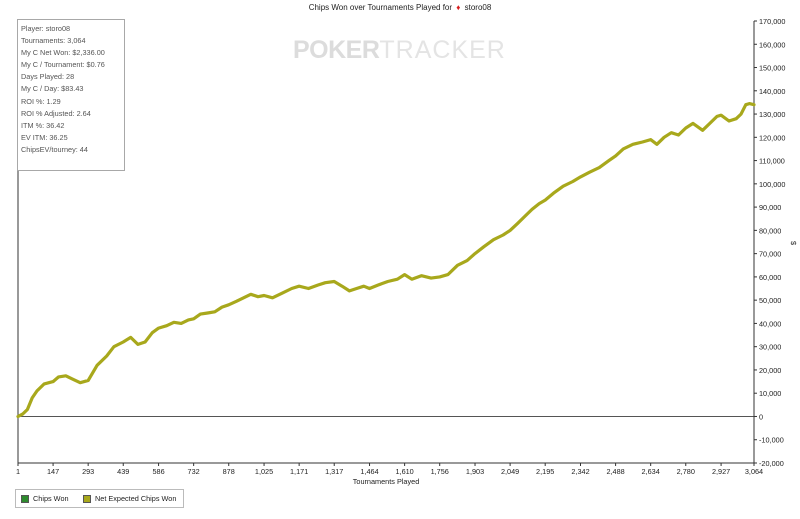 The image size is (800, 519). What do you see at coordinates (54, 149) in the screenshot?
I see `stat-chipsev: ChipsEV/tourney: 44` at bounding box center [54, 149].